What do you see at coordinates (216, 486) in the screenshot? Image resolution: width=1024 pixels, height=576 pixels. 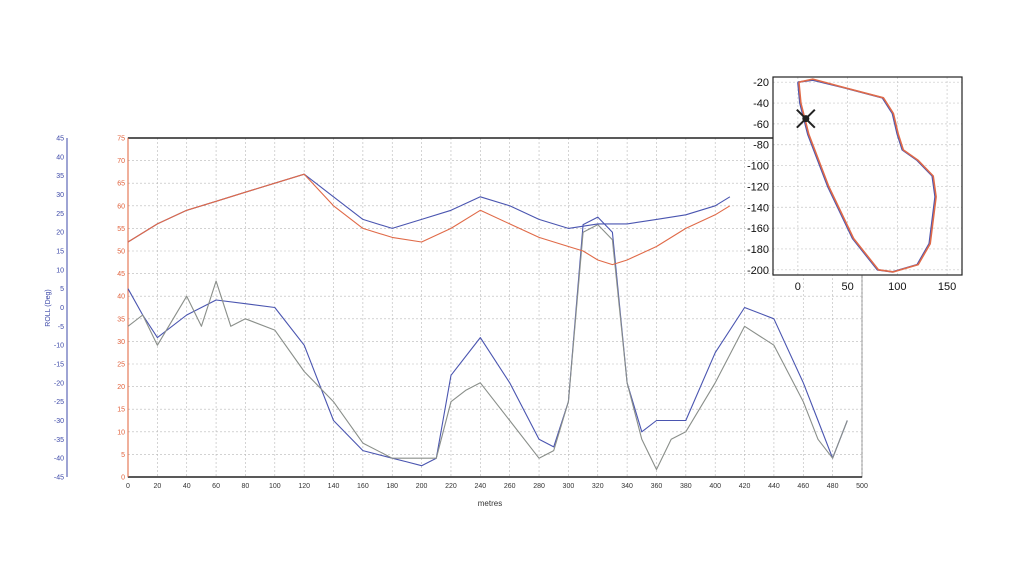 I see `x-tick-label: 60` at bounding box center [216, 486].